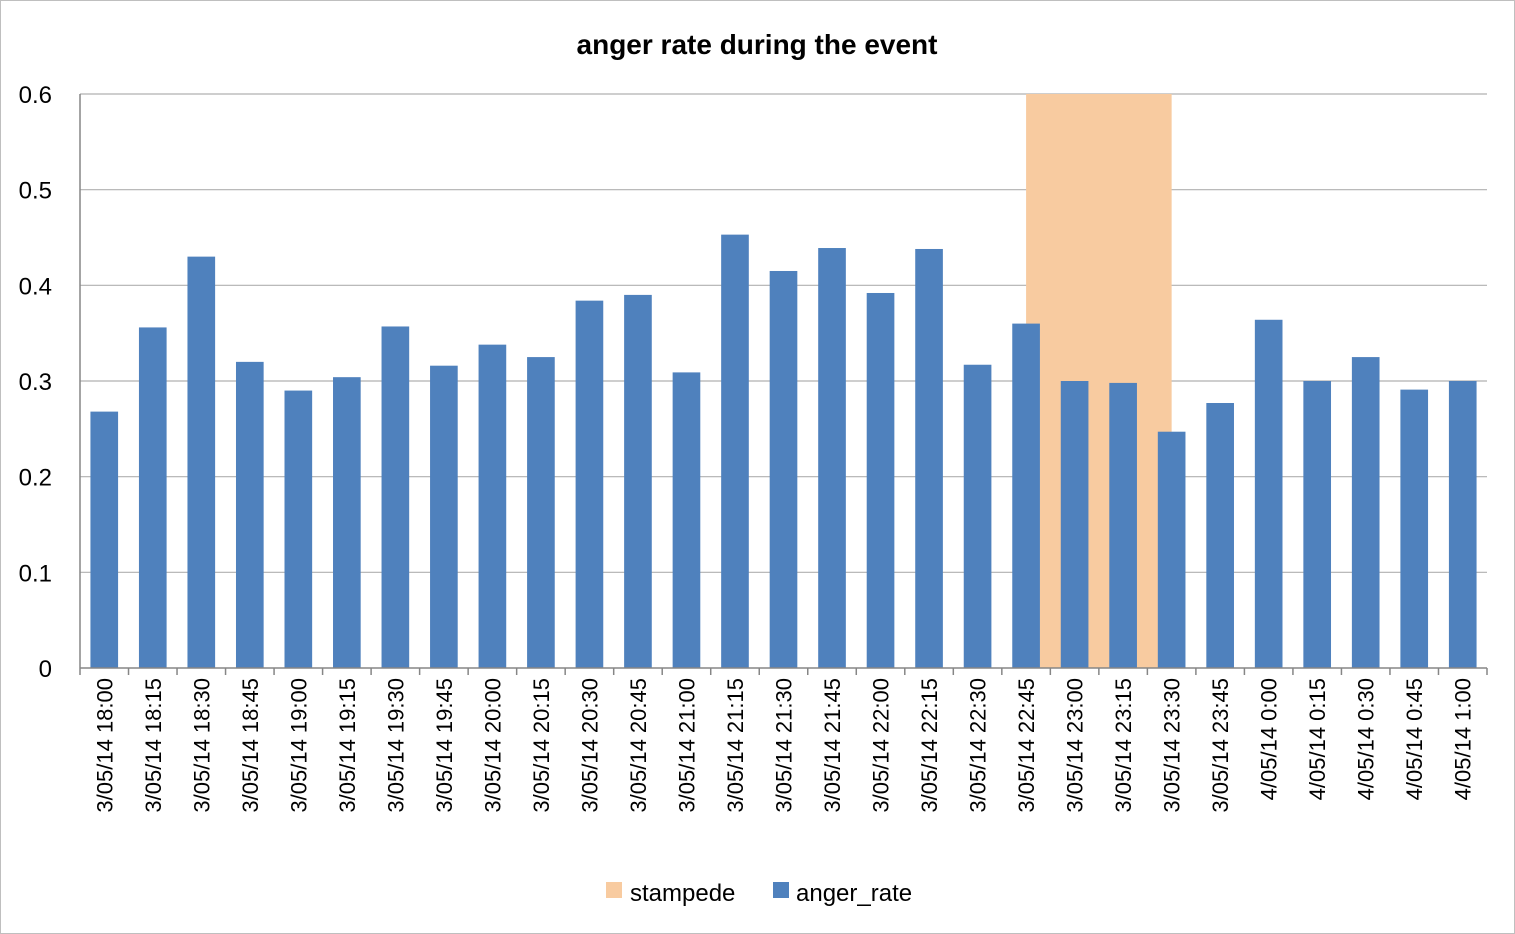 This screenshot has width=1515, height=934. I want to click on x-tick-label: 3/05/14 20:15, so click(541, 745).